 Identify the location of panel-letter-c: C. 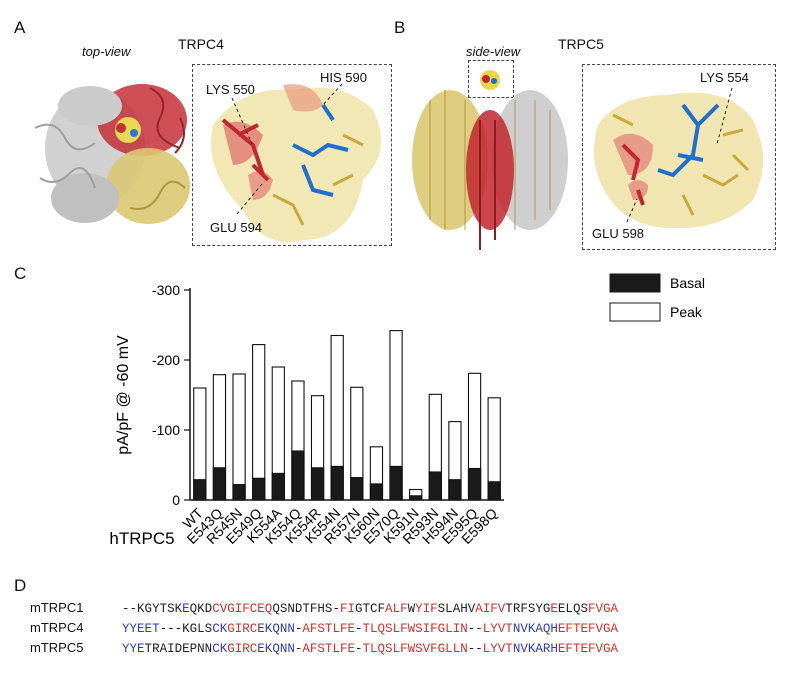
(20, 273).